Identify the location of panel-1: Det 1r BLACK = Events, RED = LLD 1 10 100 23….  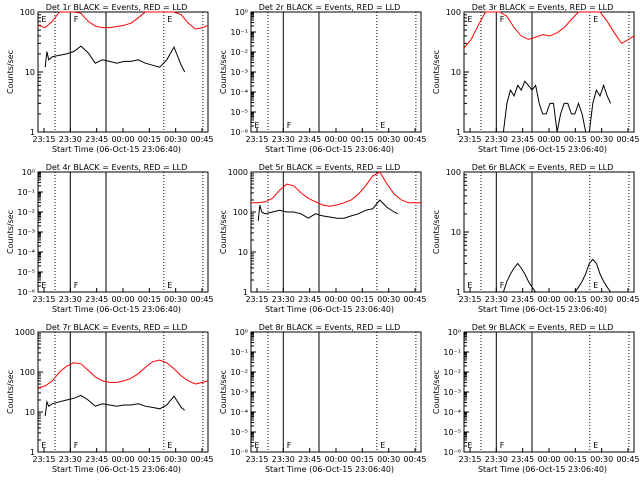
(110, 78).